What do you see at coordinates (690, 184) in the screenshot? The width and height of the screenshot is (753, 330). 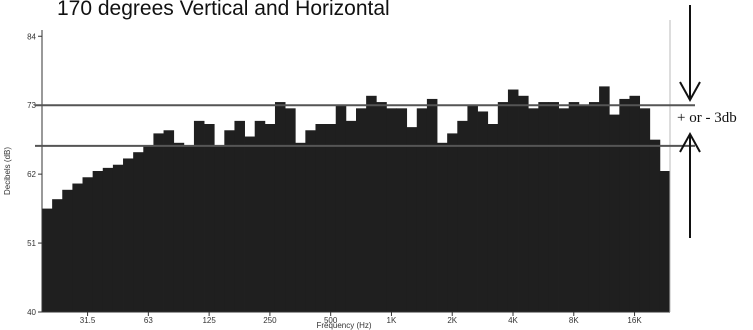 I see `up-arrow-icon` at bounding box center [690, 184].